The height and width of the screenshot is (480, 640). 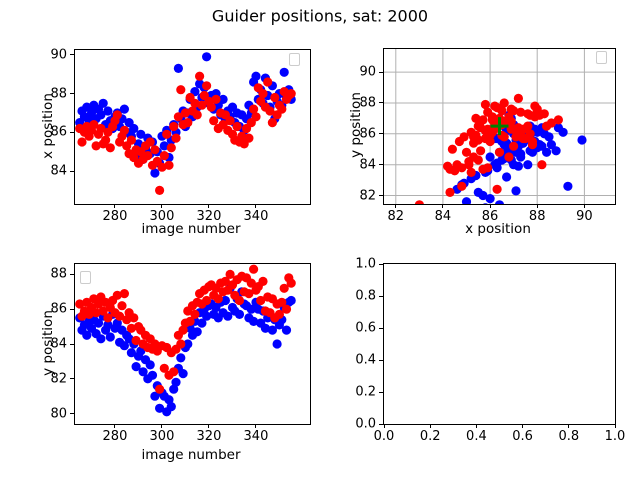 I want to click on marker-cross-mean-position-cross, so click(x=499, y=126).